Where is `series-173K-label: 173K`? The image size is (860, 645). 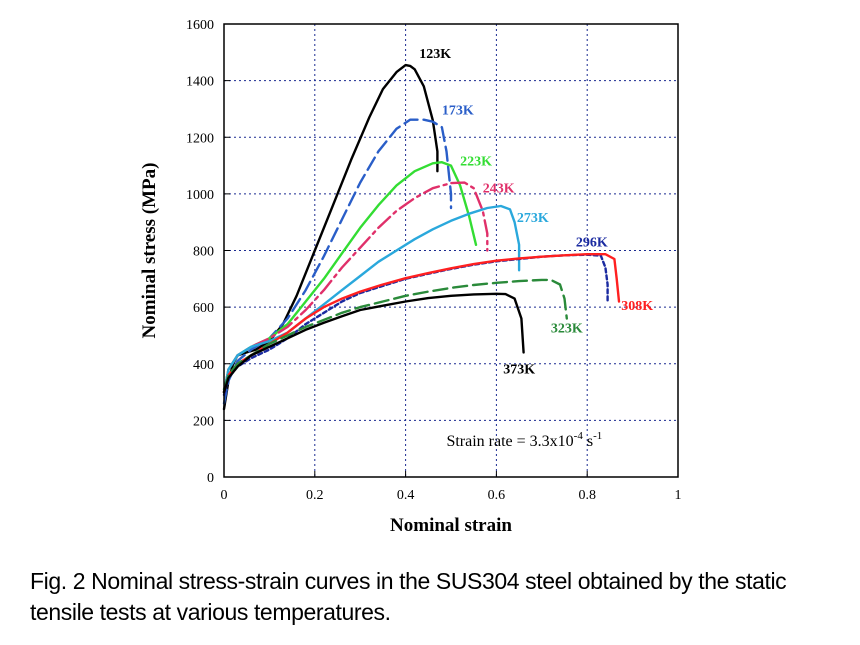 series-173K-label: 173K is located at coordinates (458, 111).